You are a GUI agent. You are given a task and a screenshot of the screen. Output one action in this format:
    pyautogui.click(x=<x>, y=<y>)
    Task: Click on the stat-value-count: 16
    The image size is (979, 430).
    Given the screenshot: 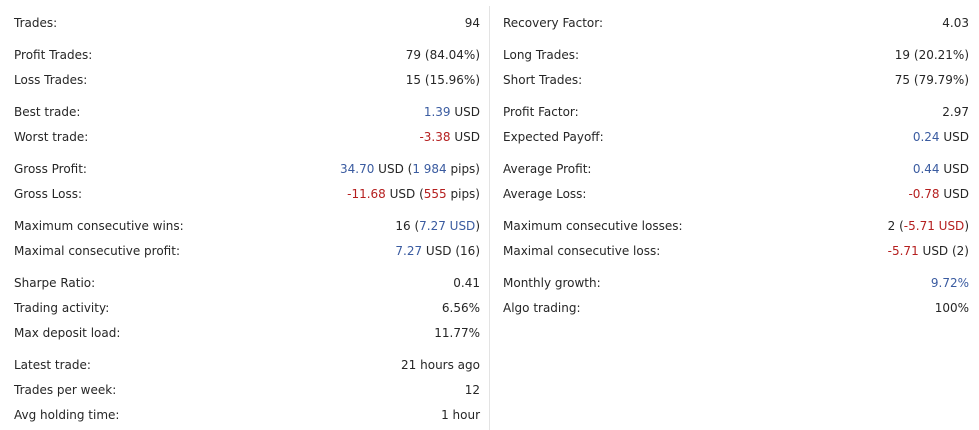 What is the action you would take?
    pyautogui.click(x=403, y=226)
    